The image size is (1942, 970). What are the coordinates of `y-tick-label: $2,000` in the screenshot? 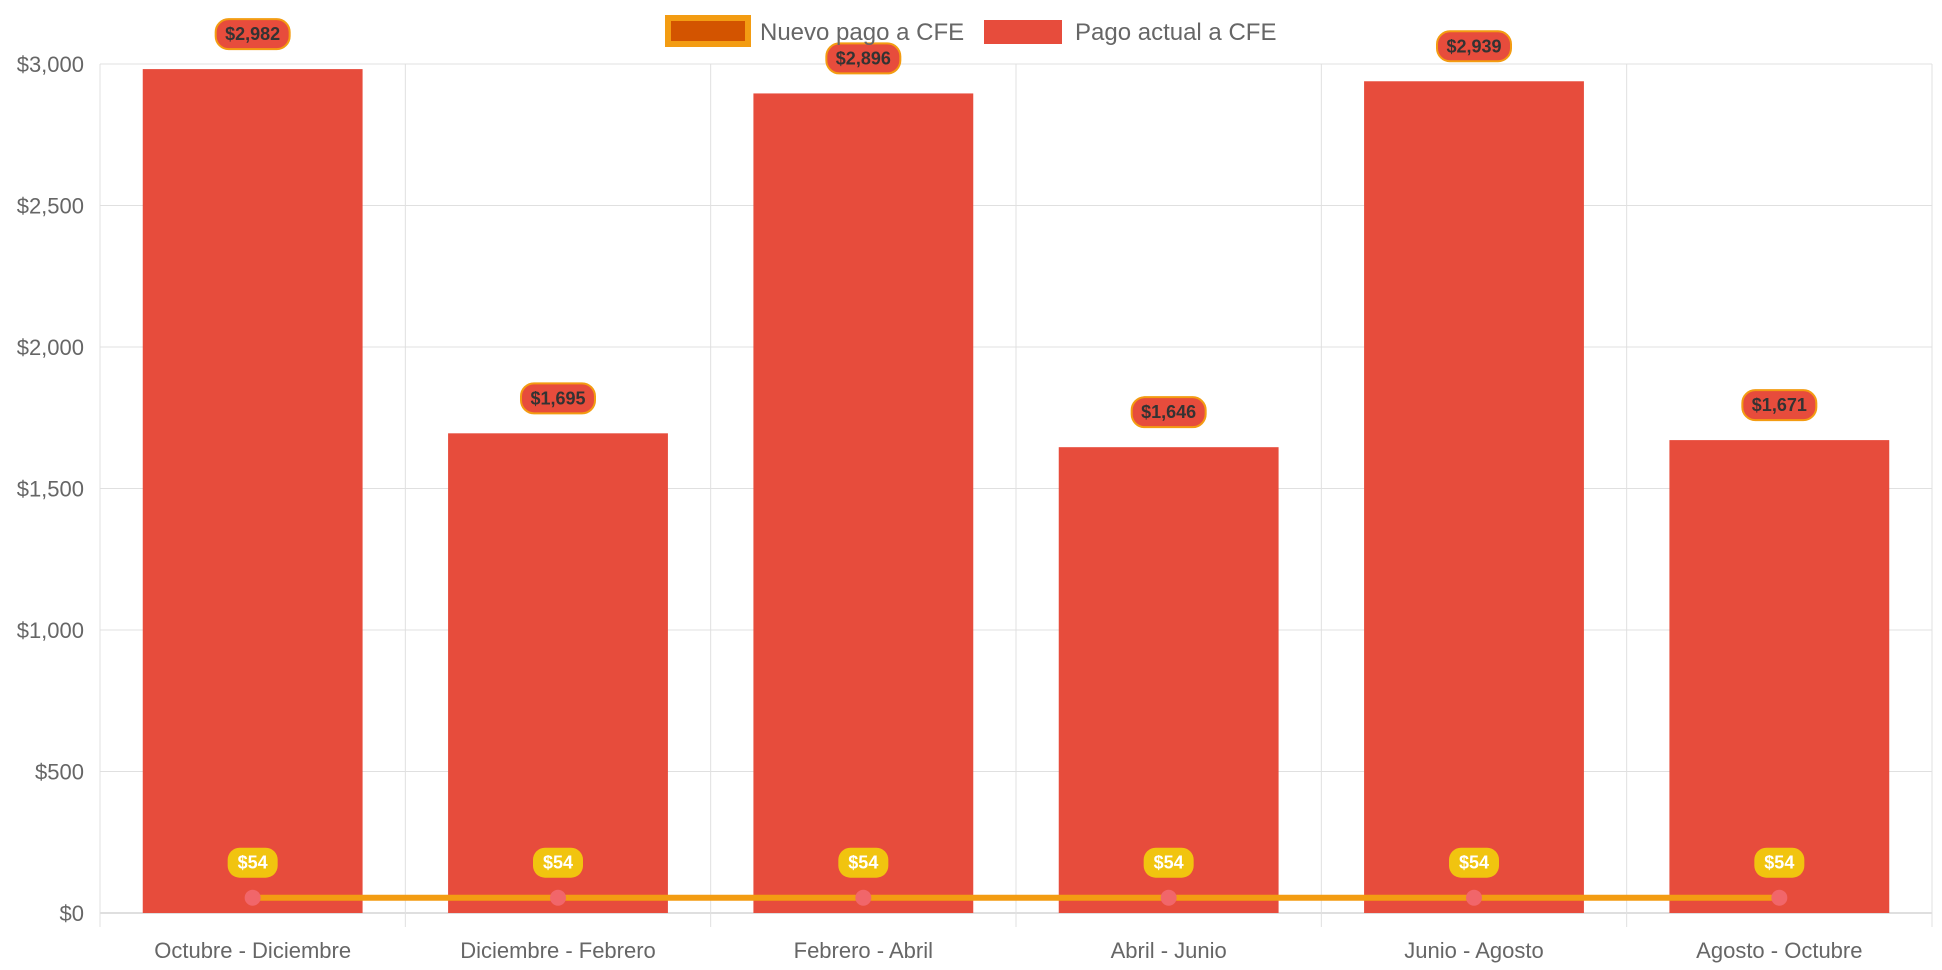 It's located at (50, 347).